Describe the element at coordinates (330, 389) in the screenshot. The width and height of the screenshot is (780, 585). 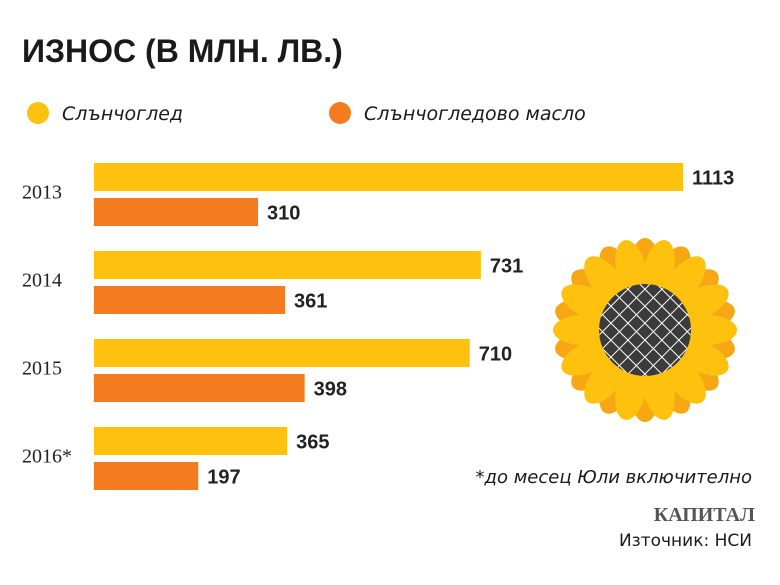
I see `value-label: 398` at that location.